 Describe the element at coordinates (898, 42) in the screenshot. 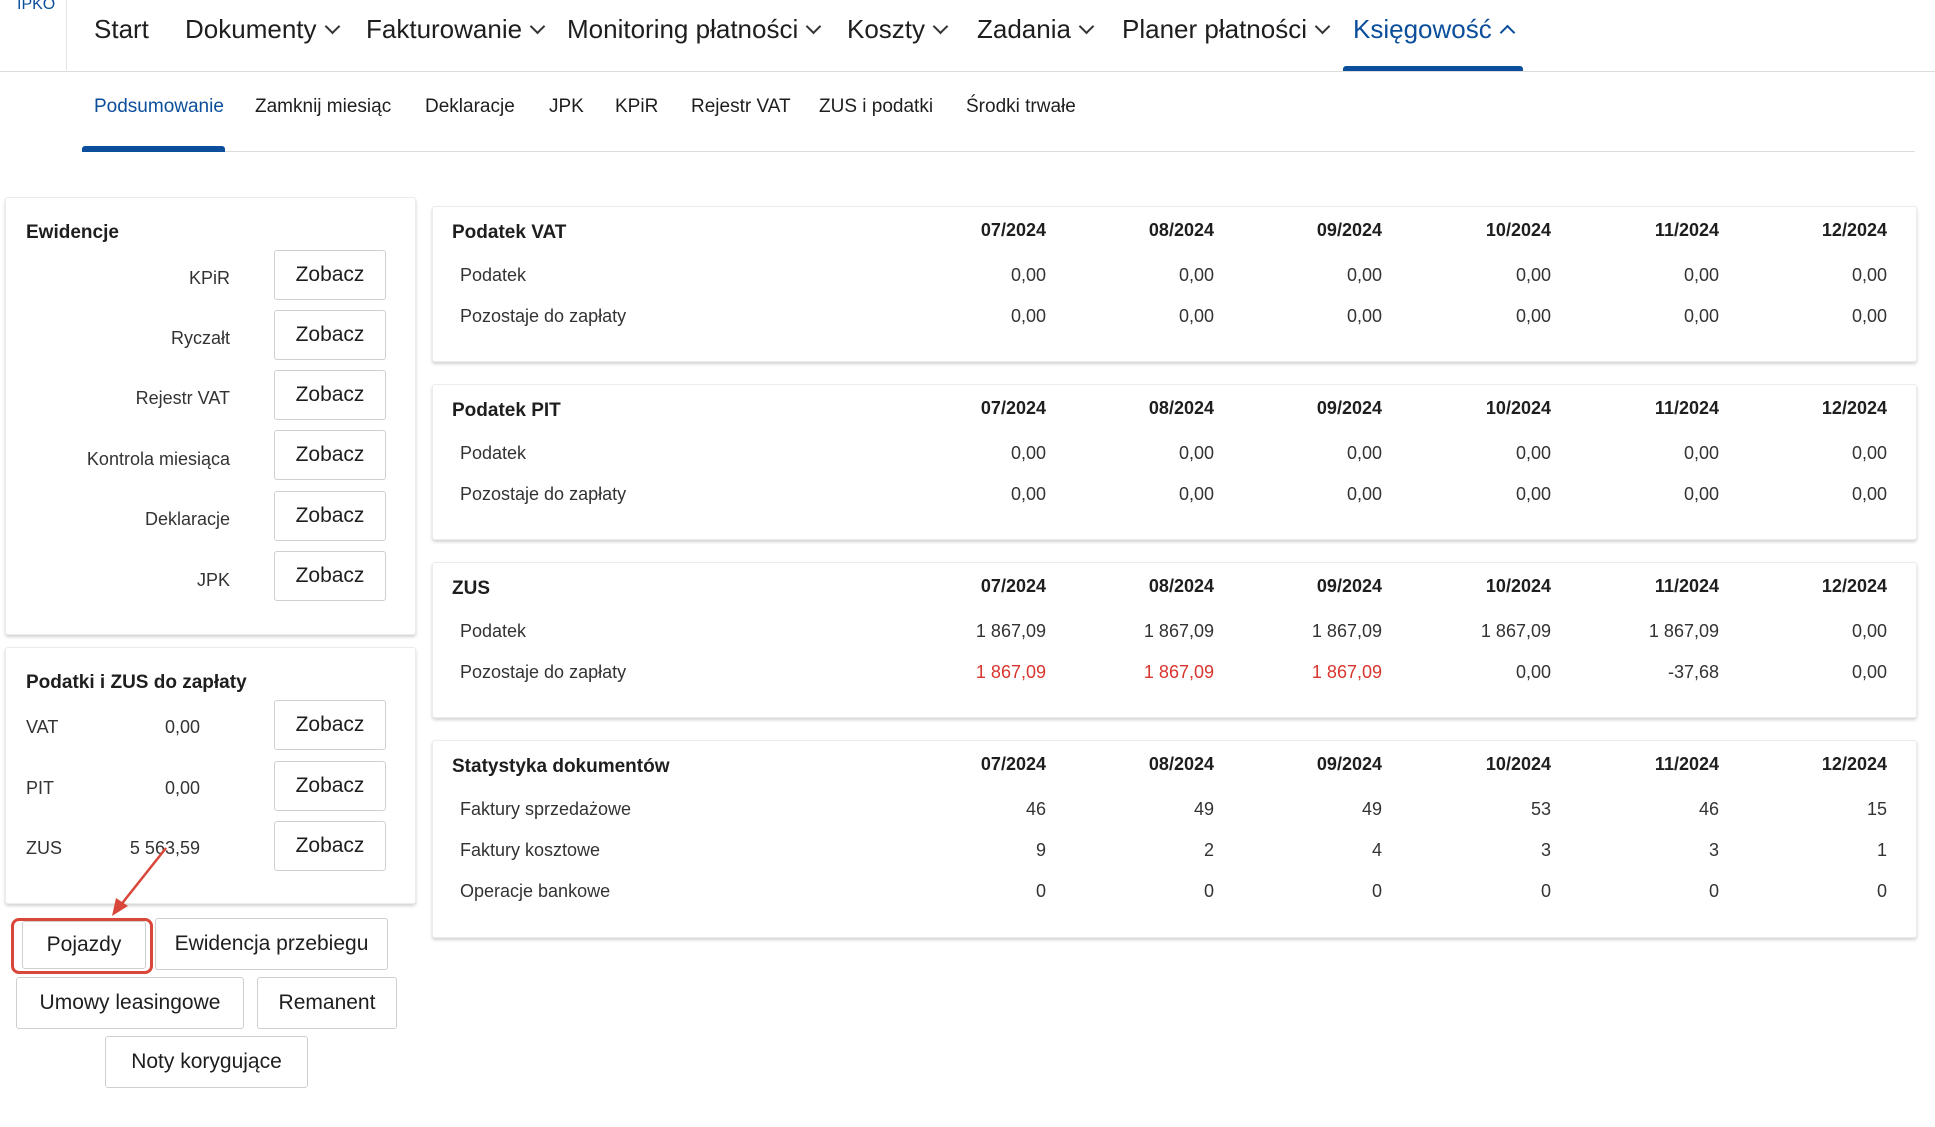

I see `nav-koszty: Koszty` at that location.